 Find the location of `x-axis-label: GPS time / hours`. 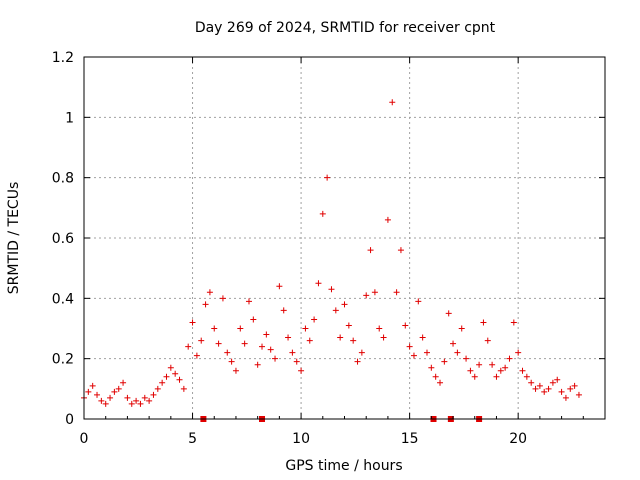

x-axis-label: GPS time / hours is located at coordinates (343, 466).